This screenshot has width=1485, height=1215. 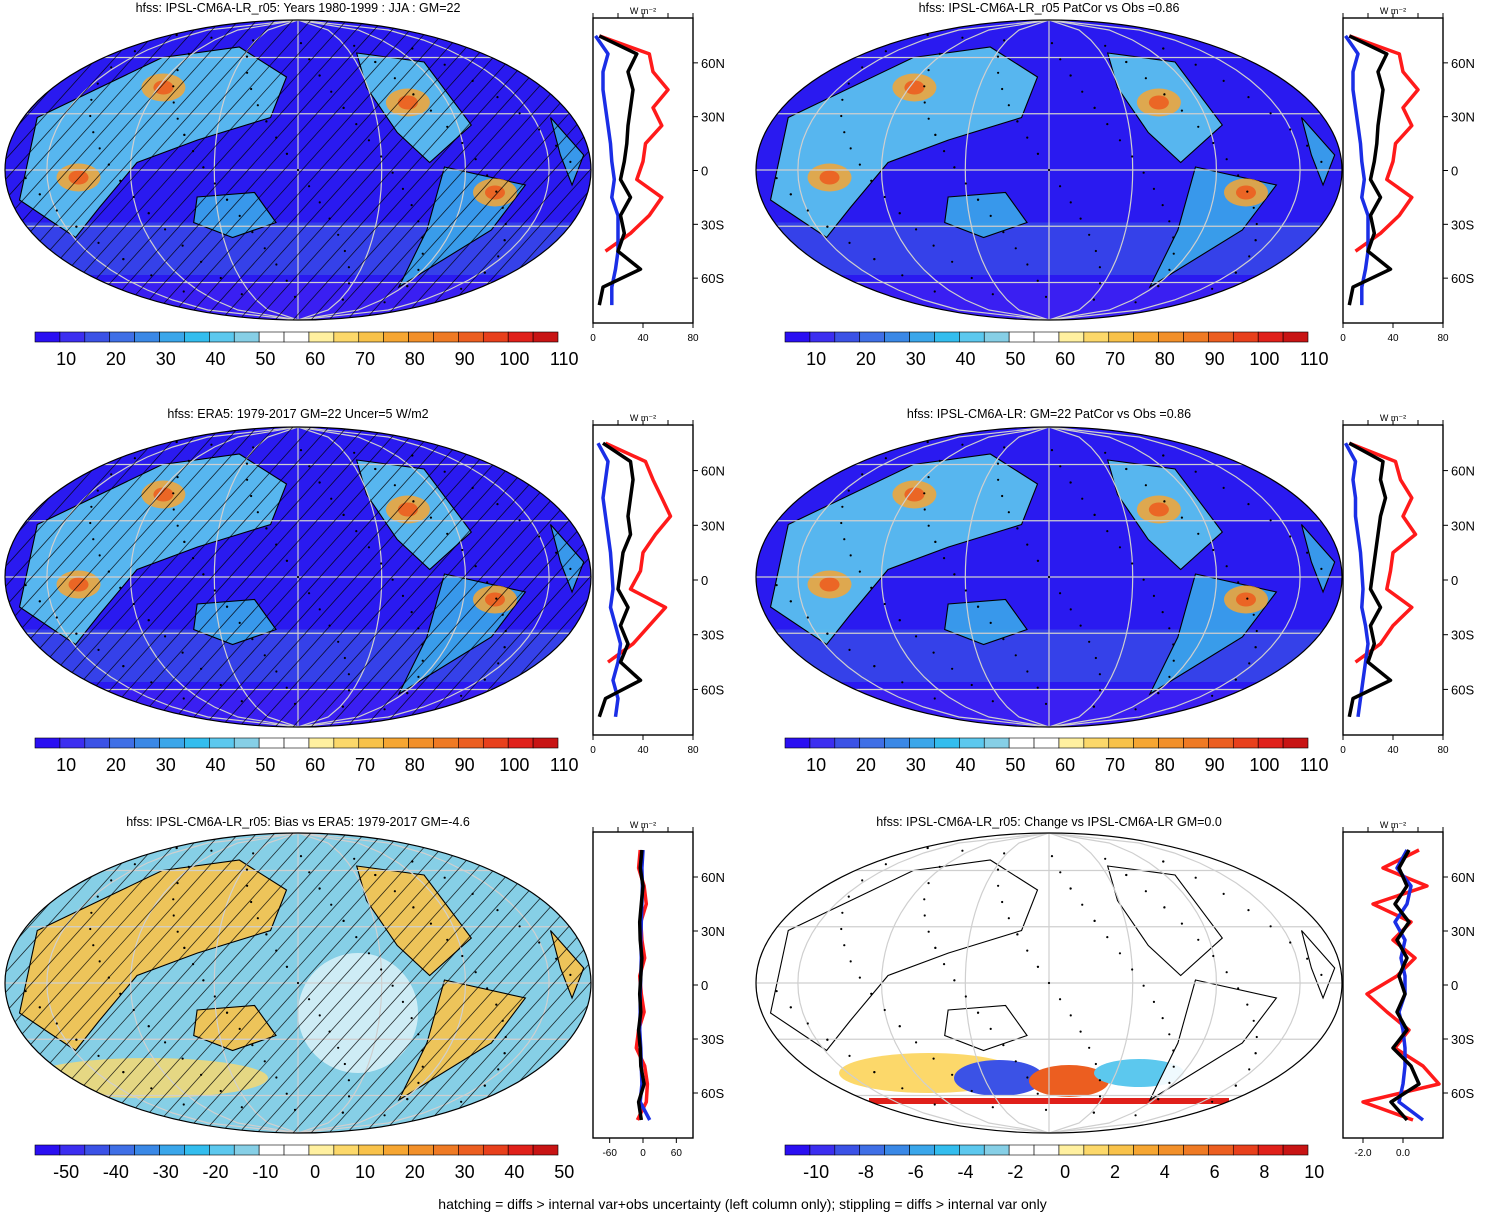 What do you see at coordinates (643, 750) in the screenshot?
I see `profile-xtick-label: 40` at bounding box center [643, 750].